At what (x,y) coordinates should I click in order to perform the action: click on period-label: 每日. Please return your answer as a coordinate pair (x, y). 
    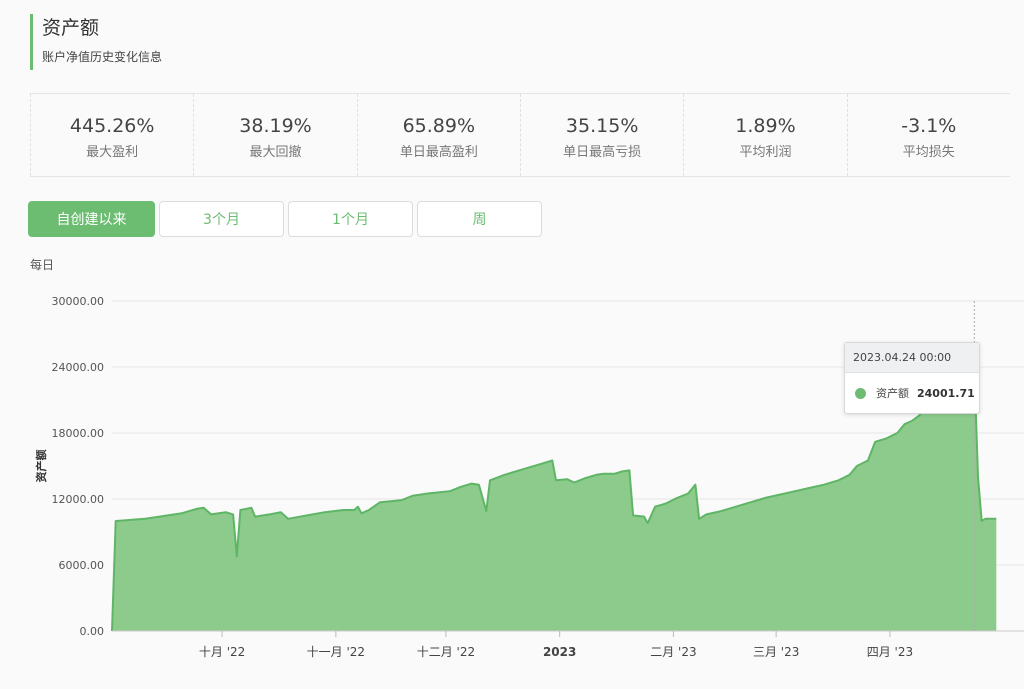
    Looking at the image, I should click on (42, 265).